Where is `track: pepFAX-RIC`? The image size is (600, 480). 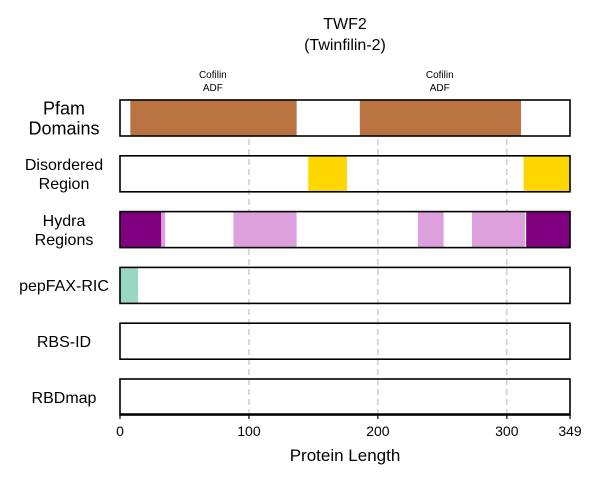 track: pepFAX-RIC is located at coordinates (295, 285).